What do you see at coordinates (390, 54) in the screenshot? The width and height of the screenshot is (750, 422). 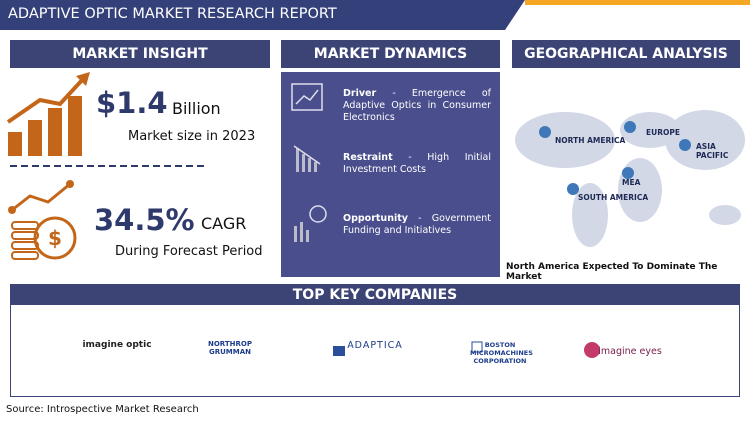 I see `section-heading: MARKET DYNAMICS` at bounding box center [390, 54].